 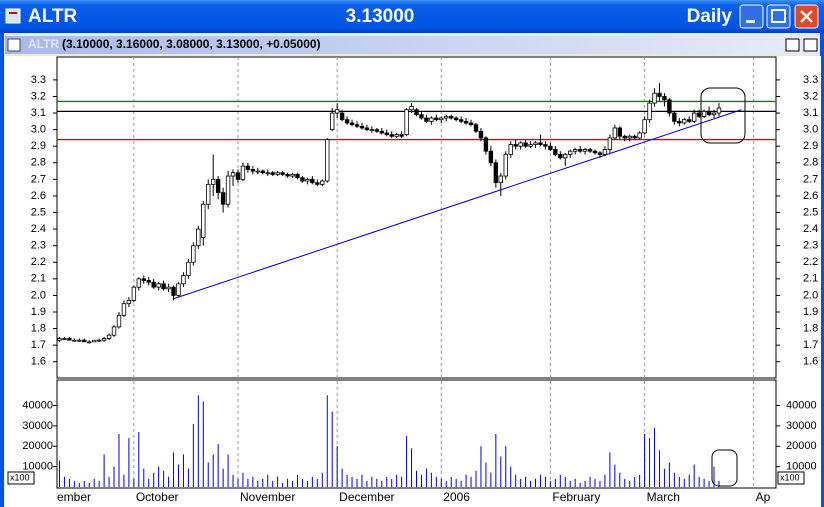 What do you see at coordinates (38, 80) in the screenshot?
I see `y-tick-label: 3.3` at bounding box center [38, 80].